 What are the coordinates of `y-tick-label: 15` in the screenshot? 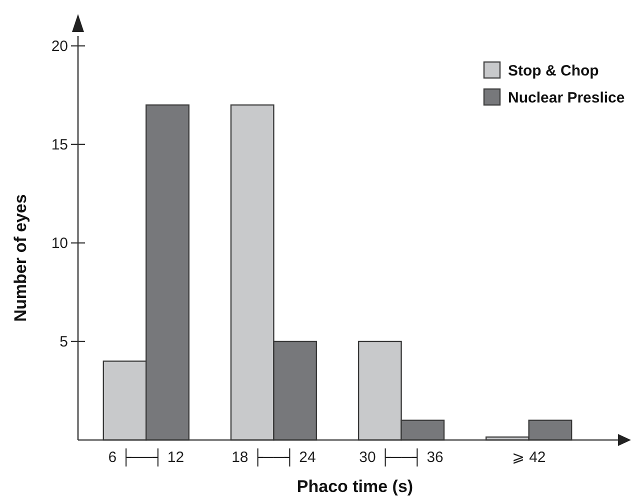 It's located at (59, 145).